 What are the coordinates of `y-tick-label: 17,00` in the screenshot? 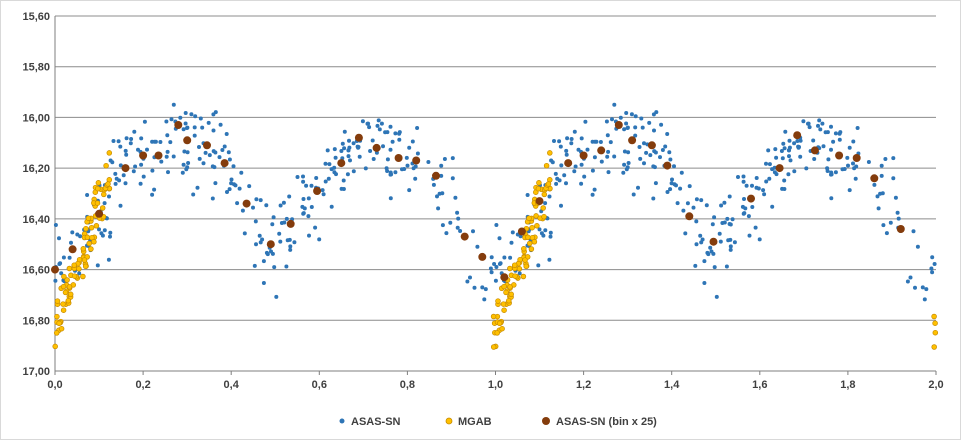 It's located at (36, 372).